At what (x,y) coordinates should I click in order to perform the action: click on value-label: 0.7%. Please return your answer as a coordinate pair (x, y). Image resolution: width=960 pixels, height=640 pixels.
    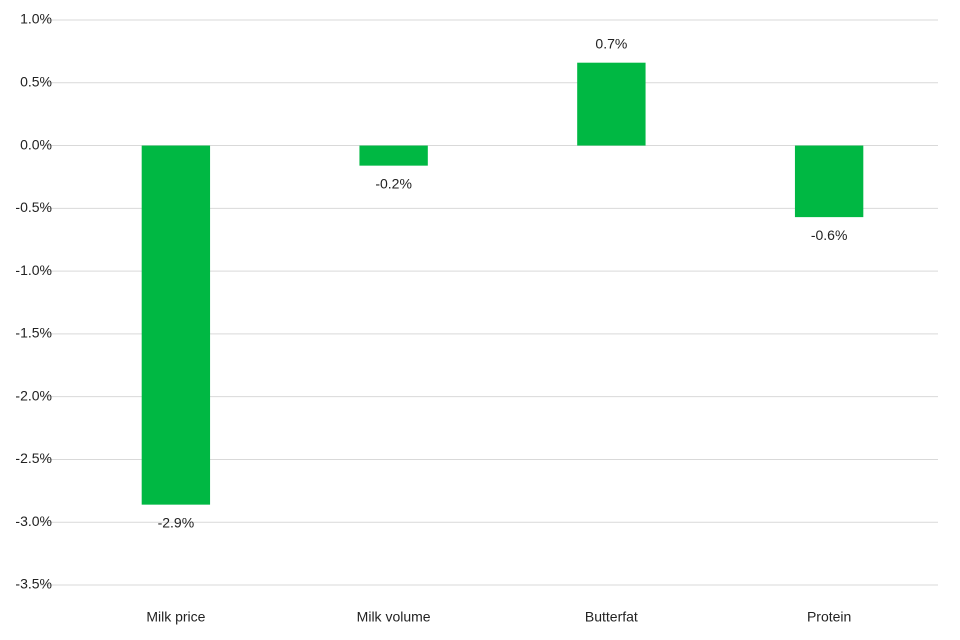
    Looking at the image, I should click on (611, 43).